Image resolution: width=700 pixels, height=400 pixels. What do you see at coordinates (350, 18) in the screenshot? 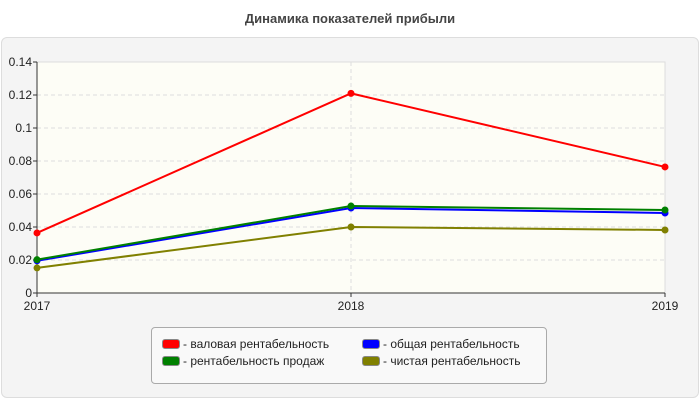
I see `chart-title: Динамика показателей прибыли` at bounding box center [350, 18].